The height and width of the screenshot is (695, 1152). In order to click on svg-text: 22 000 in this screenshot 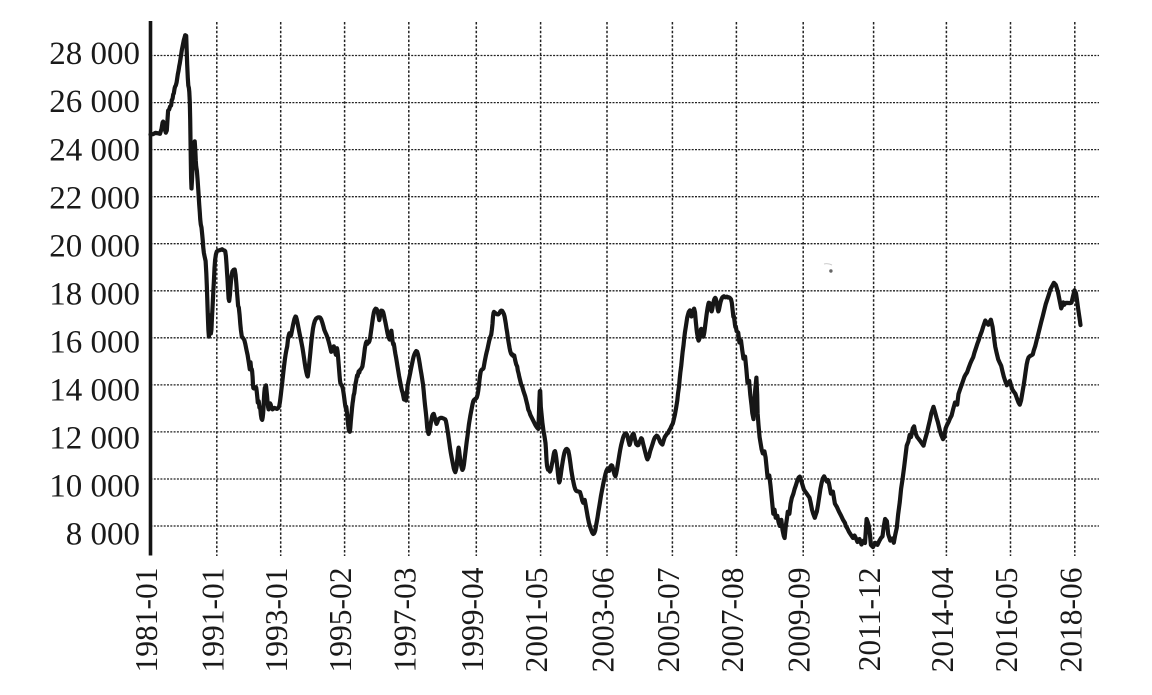, I will do `click(94, 198)`.